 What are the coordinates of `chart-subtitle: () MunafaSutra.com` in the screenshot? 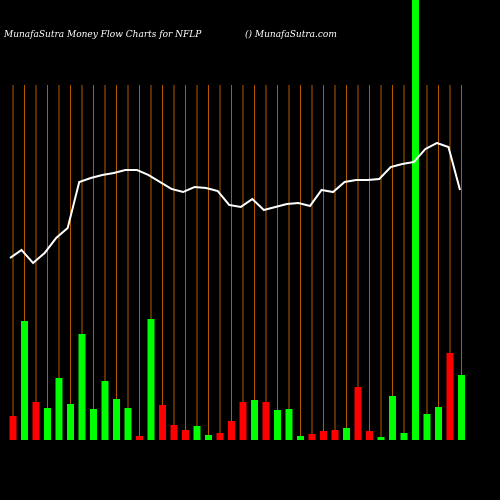 It's located at (291, 34).